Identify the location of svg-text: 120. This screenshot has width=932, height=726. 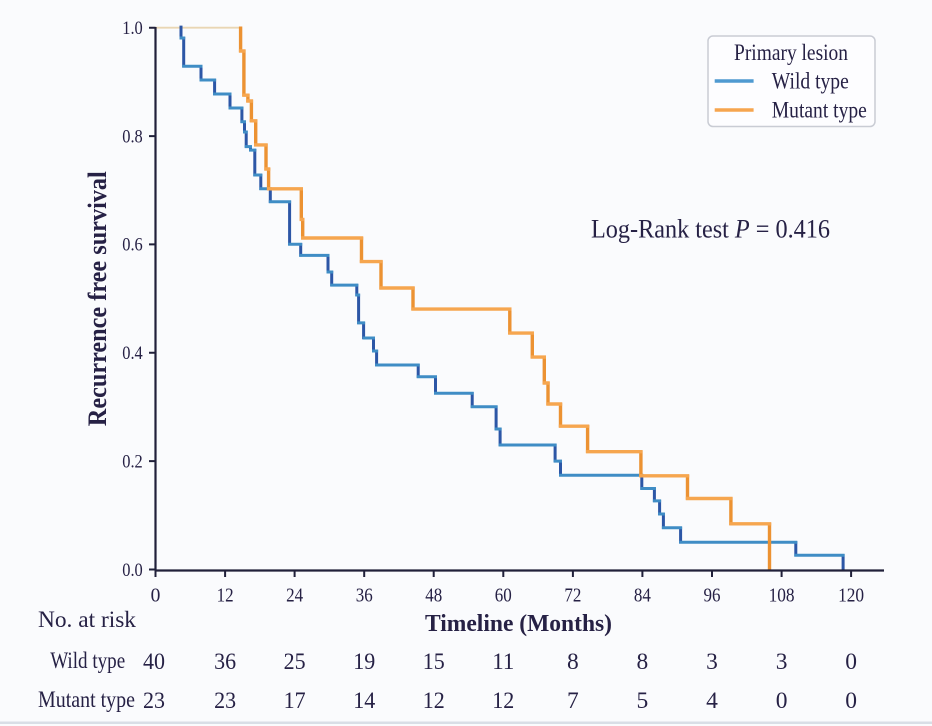
(851, 596).